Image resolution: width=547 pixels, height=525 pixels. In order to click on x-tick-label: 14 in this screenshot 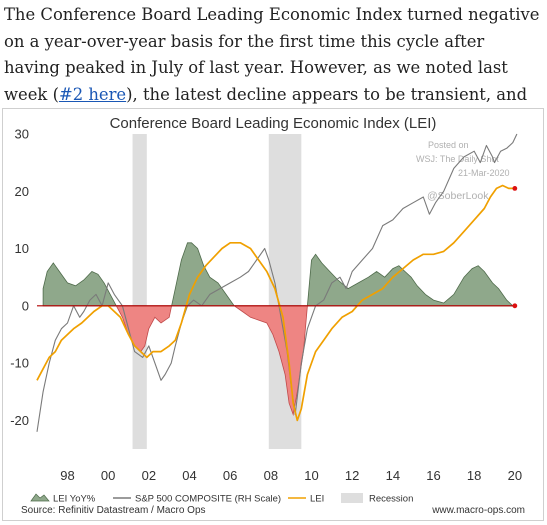, I will do `click(393, 475)`.